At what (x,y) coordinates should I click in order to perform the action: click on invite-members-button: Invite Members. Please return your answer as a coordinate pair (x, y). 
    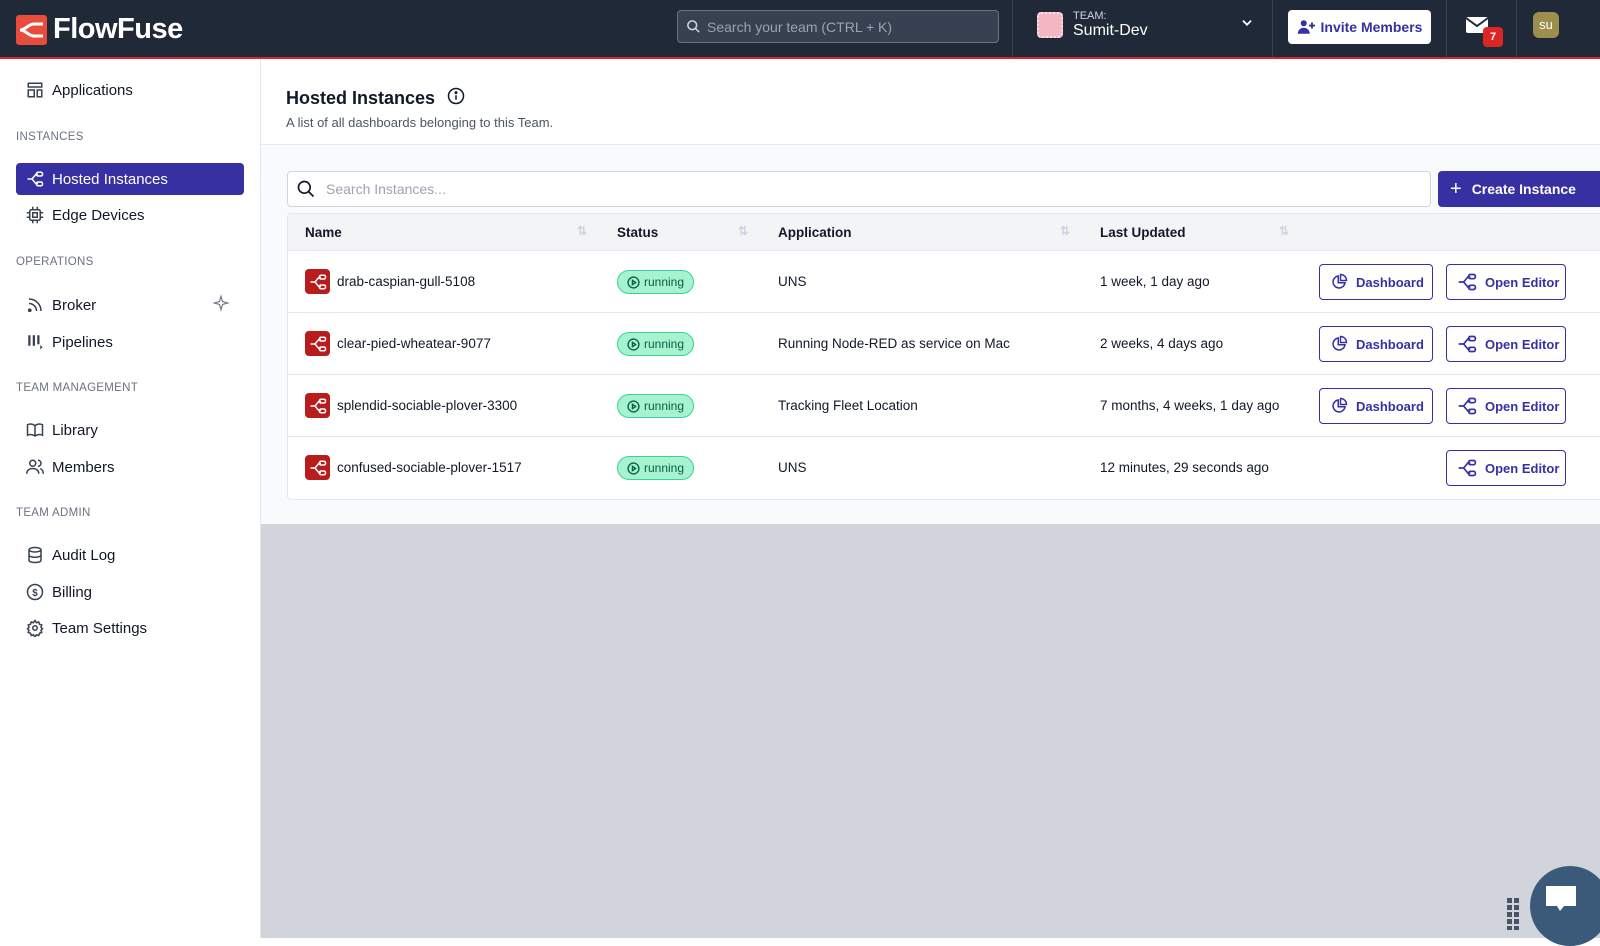
    Looking at the image, I should click on (1359, 27).